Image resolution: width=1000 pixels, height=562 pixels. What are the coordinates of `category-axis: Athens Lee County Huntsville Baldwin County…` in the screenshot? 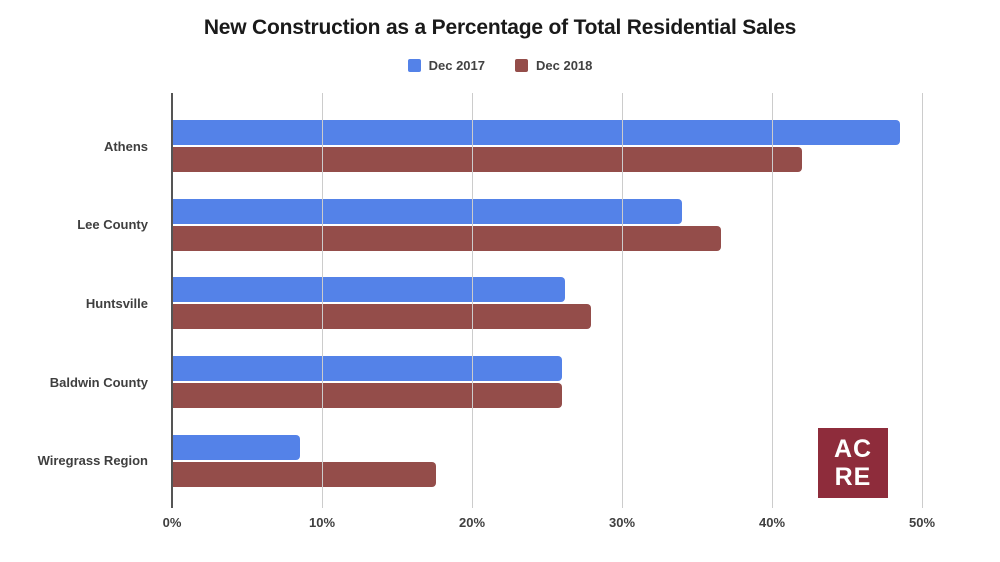 It's located at (80, 303).